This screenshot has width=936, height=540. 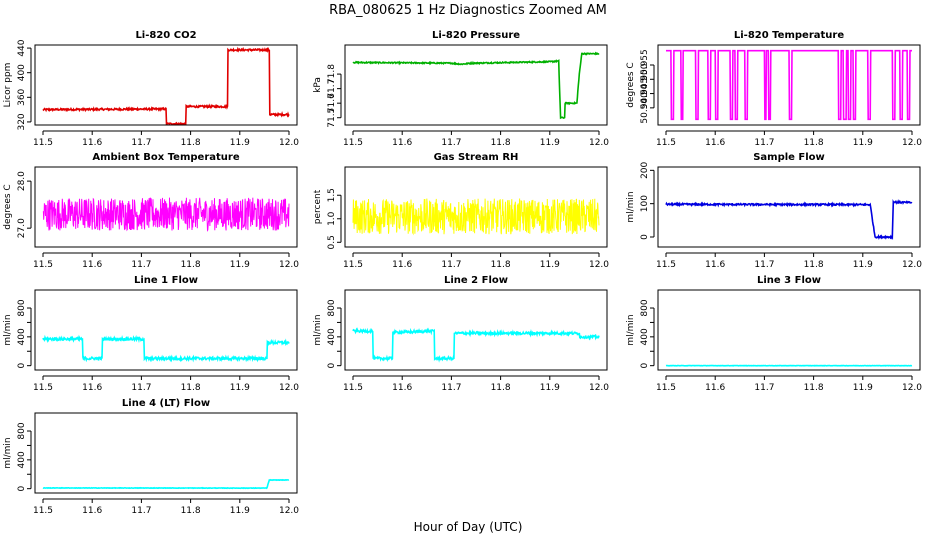 I want to click on y-tick-label: 71.6, so click(x=332, y=103).